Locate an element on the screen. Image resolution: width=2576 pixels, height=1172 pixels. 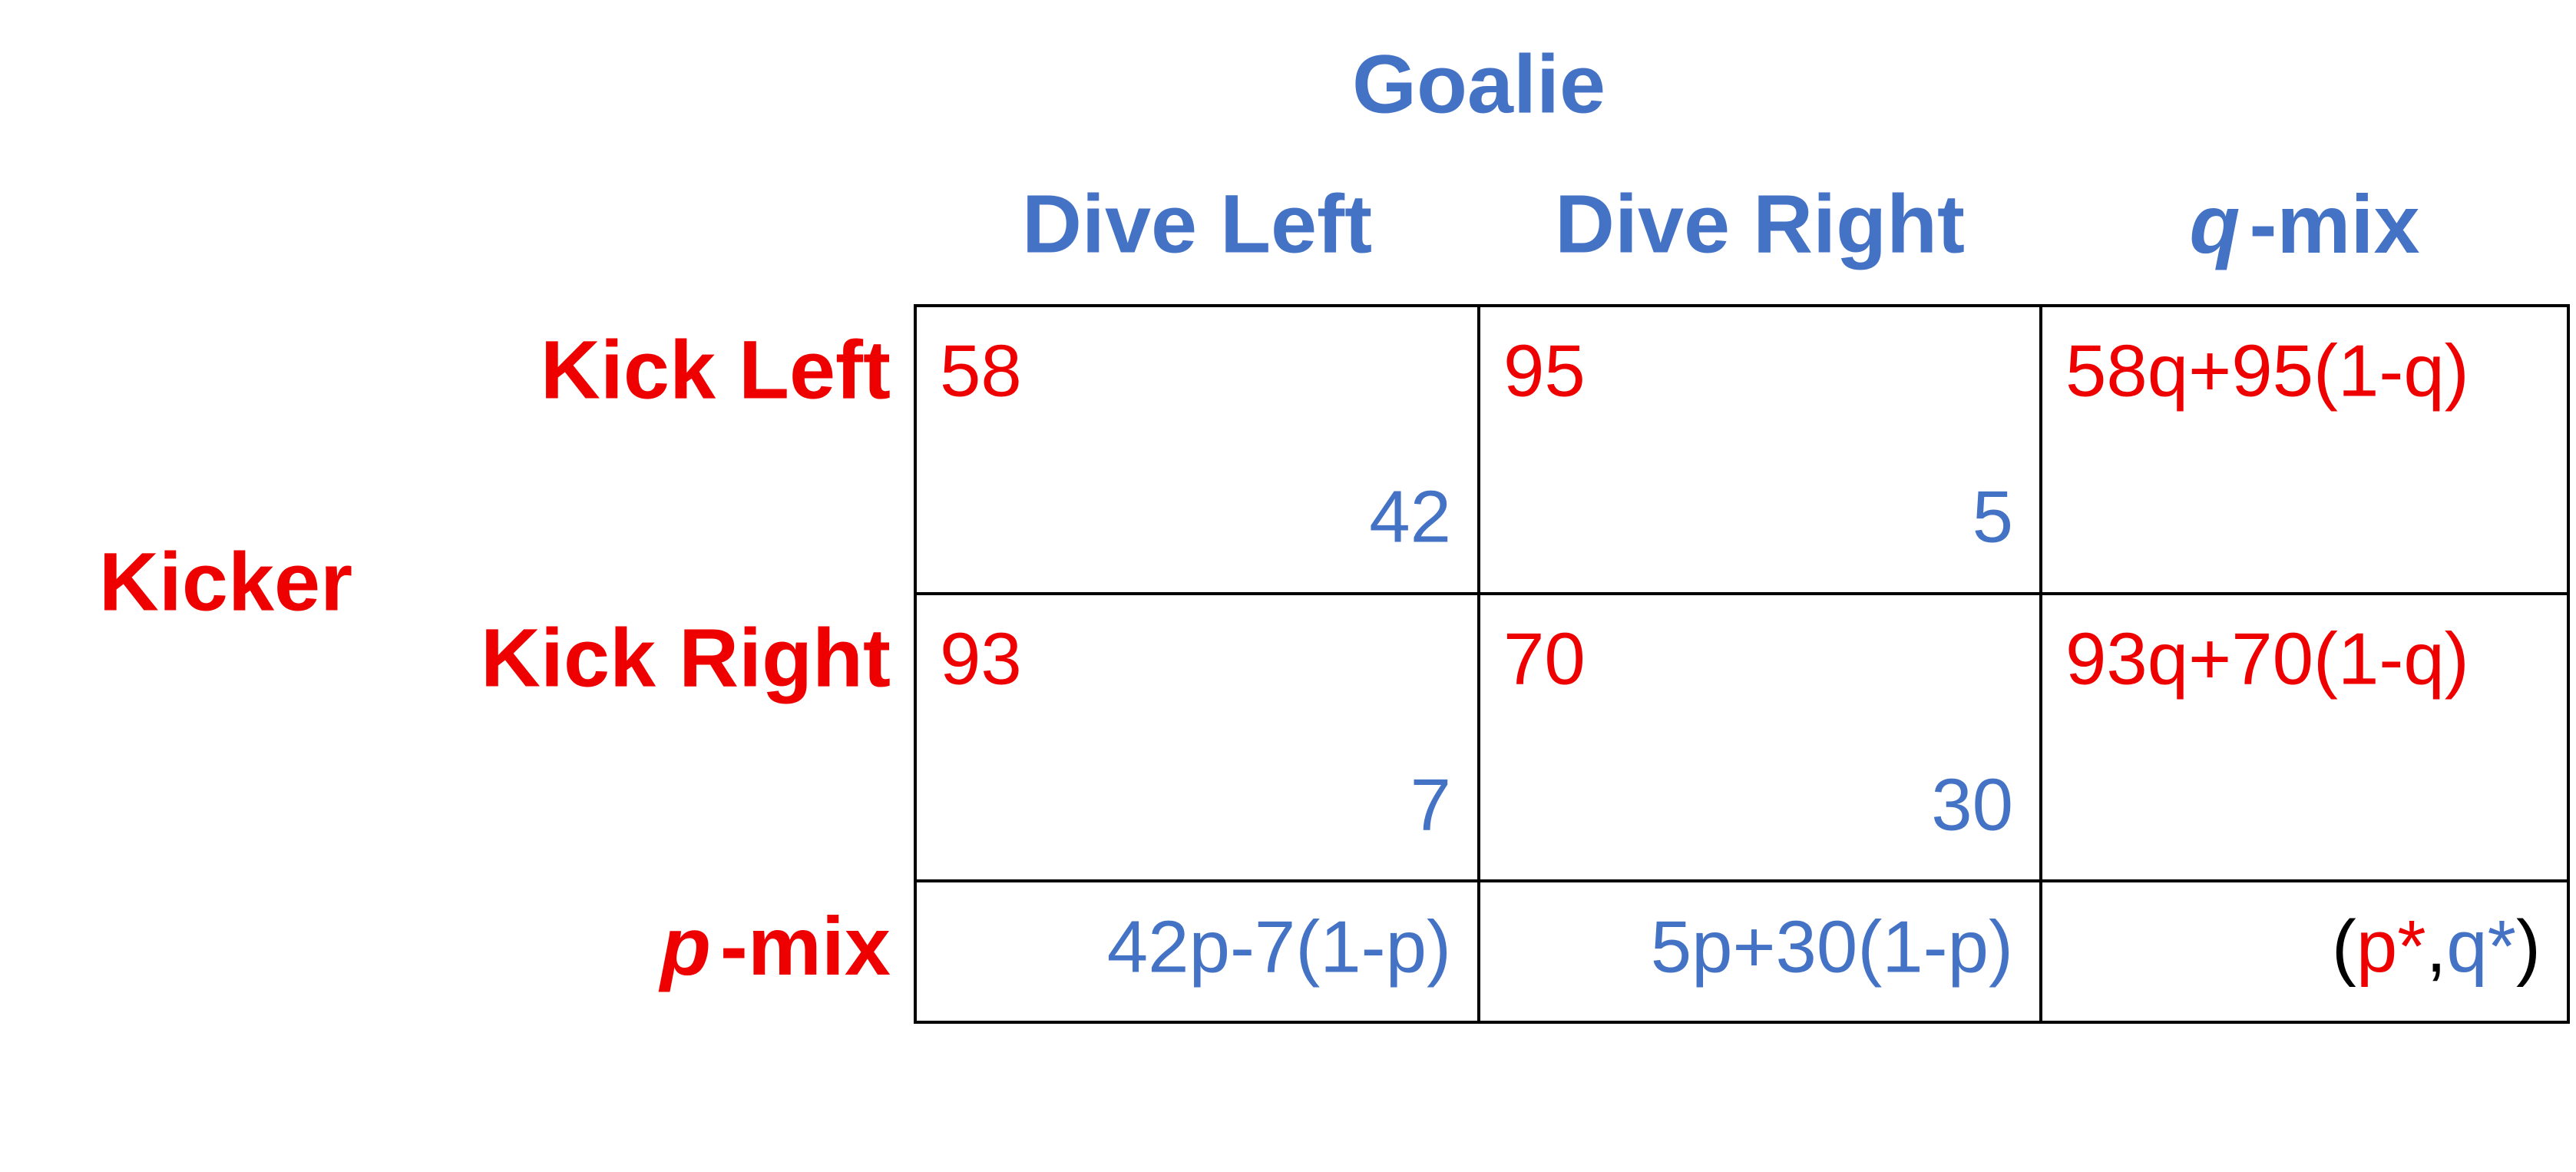
column-header: Dive Right is located at coordinates (1760, 223).